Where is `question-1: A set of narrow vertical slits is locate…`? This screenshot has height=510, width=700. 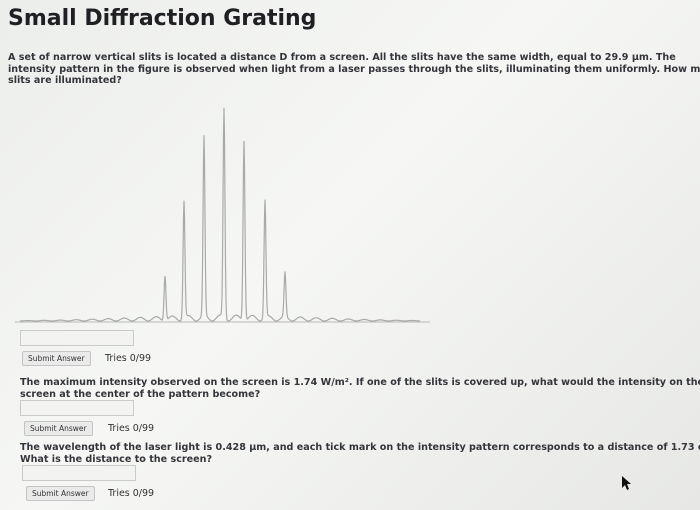
question-1: A set of narrow vertical slits is locate… is located at coordinates (354, 69).